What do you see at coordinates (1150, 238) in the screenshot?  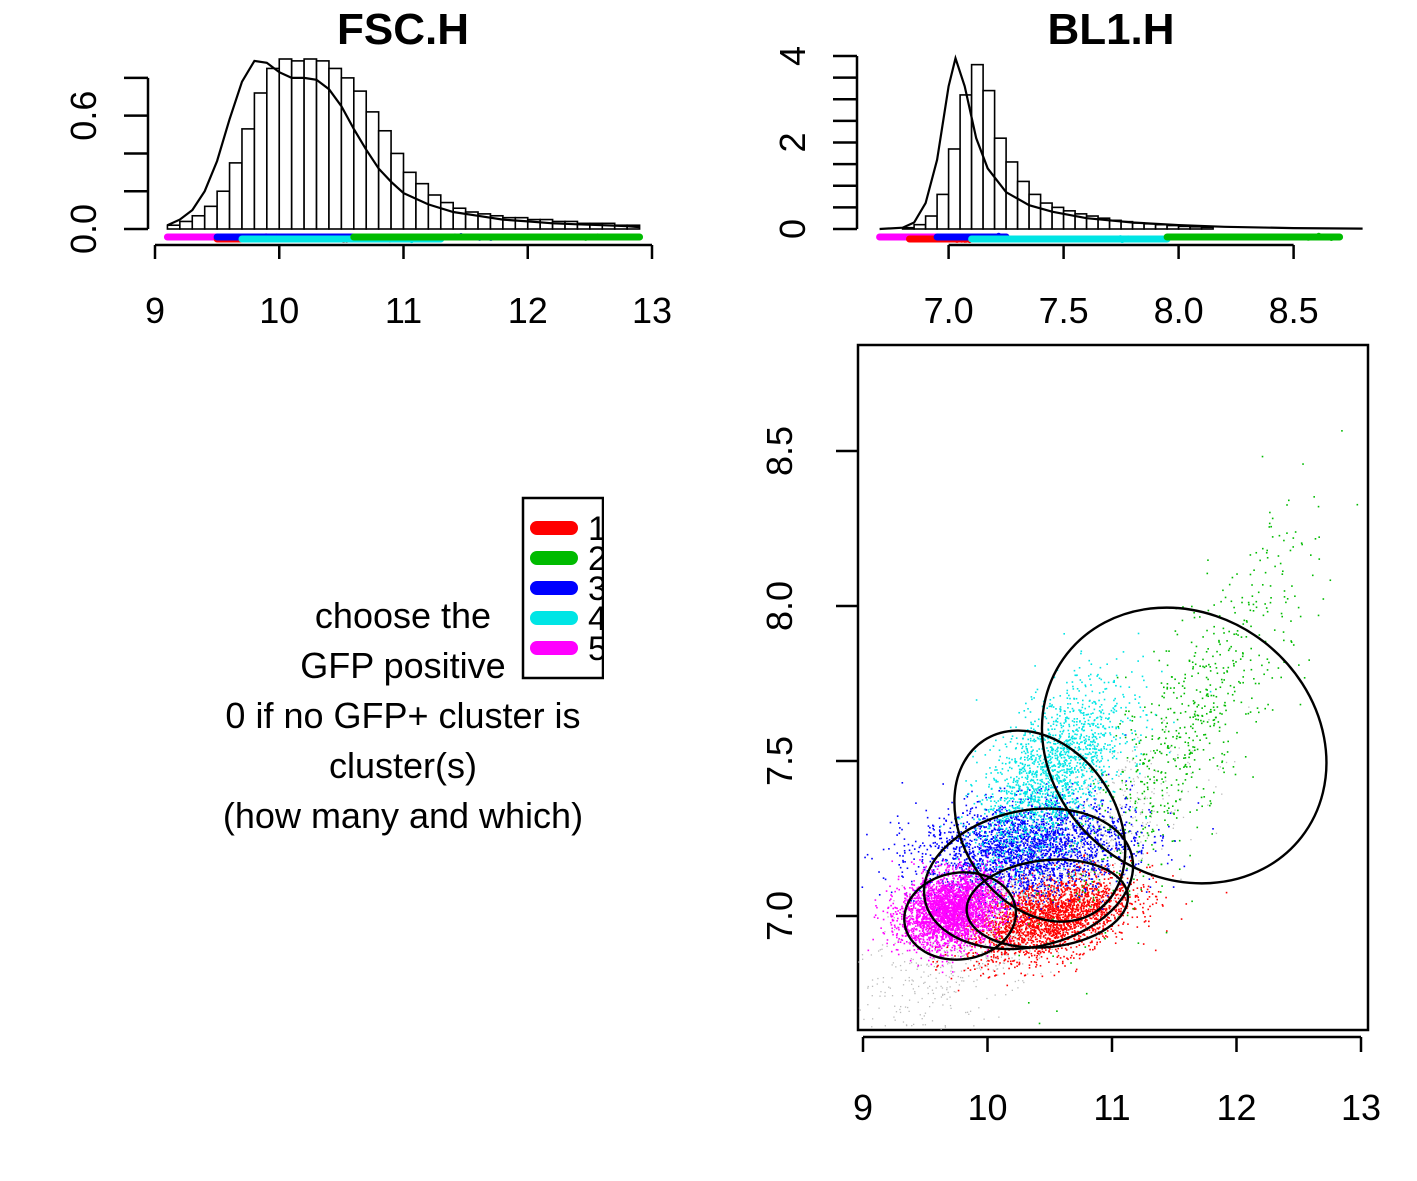 I see `cluster-rug-dot` at bounding box center [1150, 238].